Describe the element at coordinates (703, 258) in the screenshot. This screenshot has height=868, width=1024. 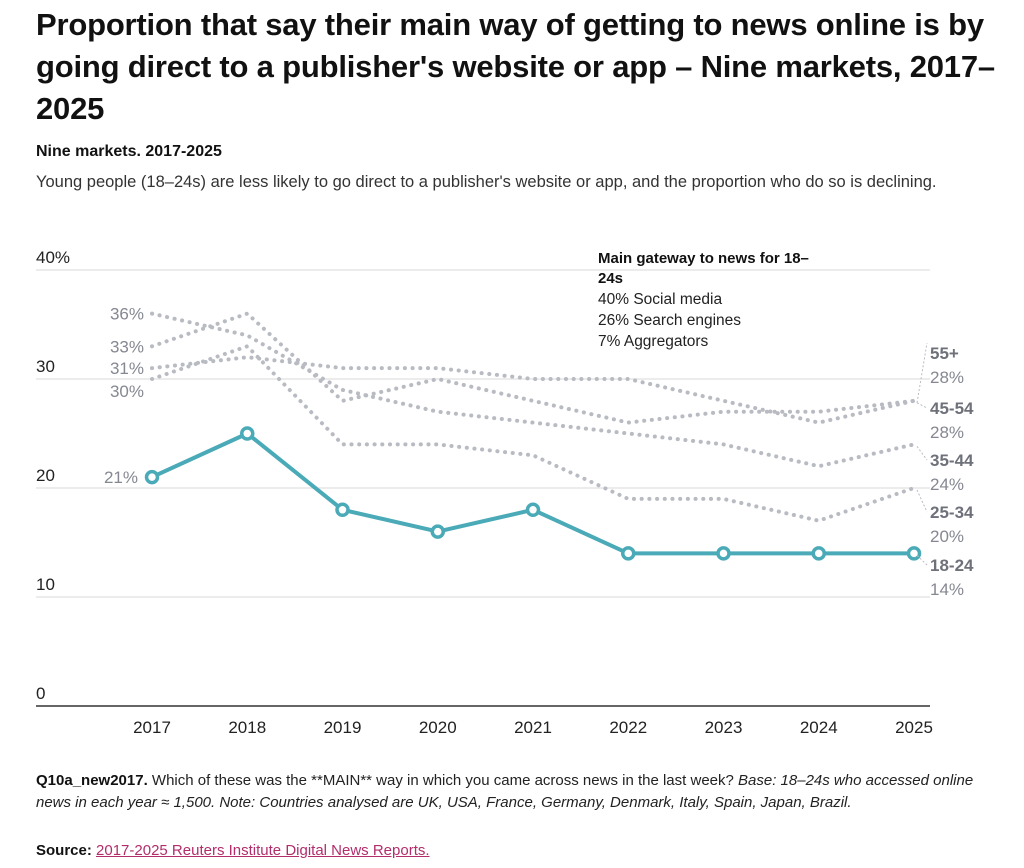
I see `annotation-title-line1: Main gateway to news for 18–` at that location.